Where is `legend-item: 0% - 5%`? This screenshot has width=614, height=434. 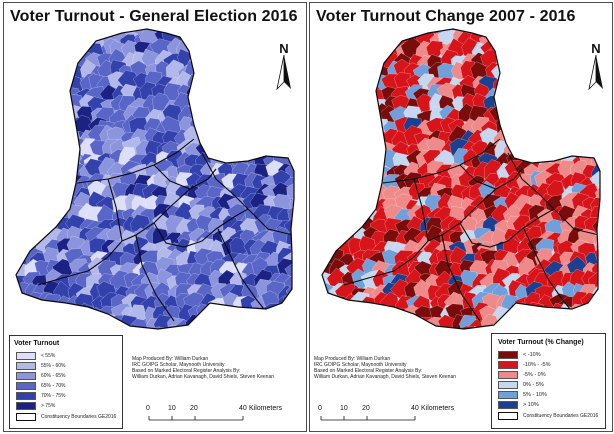 legend-item: 0% - 5% is located at coordinates (521, 385).